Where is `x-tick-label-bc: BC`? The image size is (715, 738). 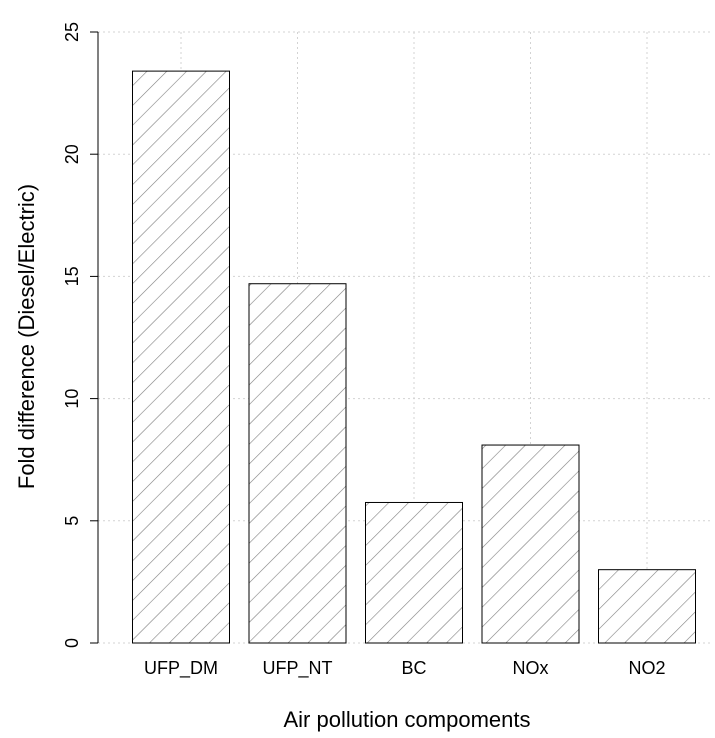 x-tick-label-bc: BC is located at coordinates (413, 668).